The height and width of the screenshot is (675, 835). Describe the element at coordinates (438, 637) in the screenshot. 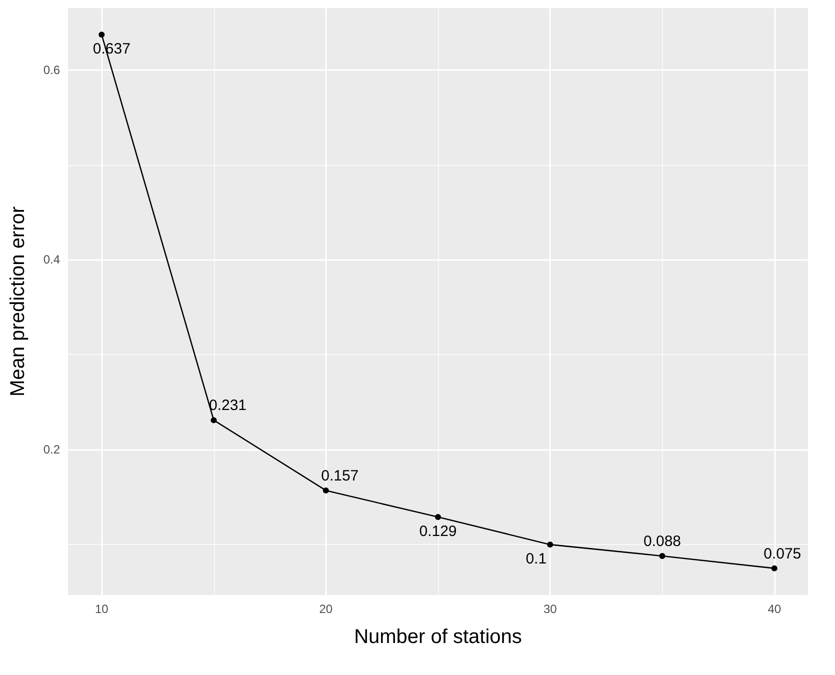

I see `x-axis-title: Number of stations` at that location.